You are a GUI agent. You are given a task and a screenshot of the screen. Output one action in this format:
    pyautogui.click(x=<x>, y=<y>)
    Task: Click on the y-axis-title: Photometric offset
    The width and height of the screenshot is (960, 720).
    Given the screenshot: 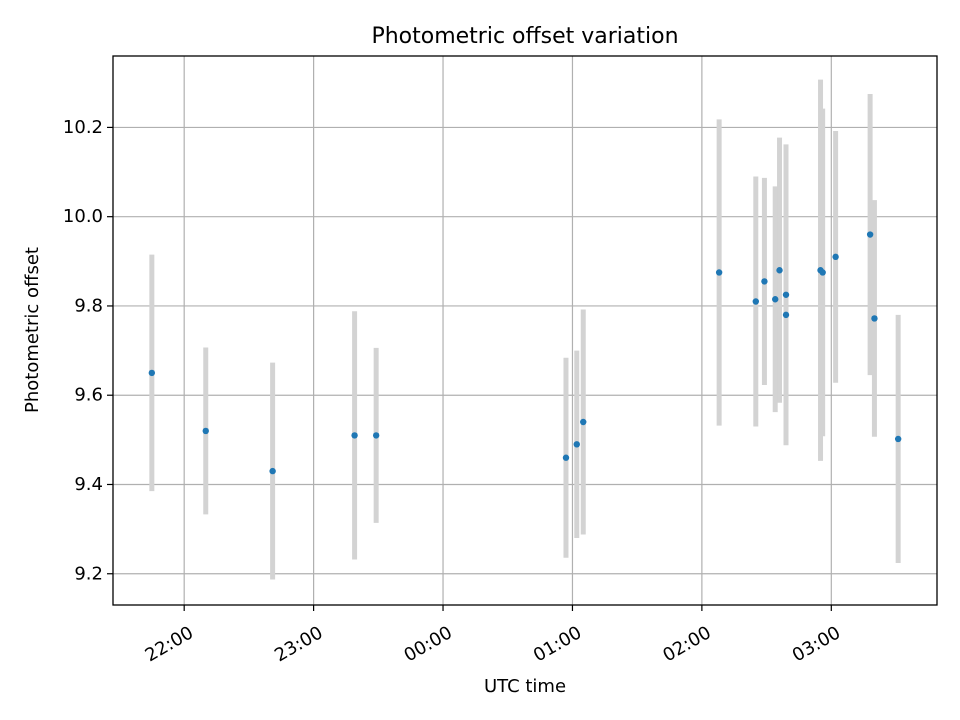 What is the action you would take?
    pyautogui.click(x=32, y=330)
    